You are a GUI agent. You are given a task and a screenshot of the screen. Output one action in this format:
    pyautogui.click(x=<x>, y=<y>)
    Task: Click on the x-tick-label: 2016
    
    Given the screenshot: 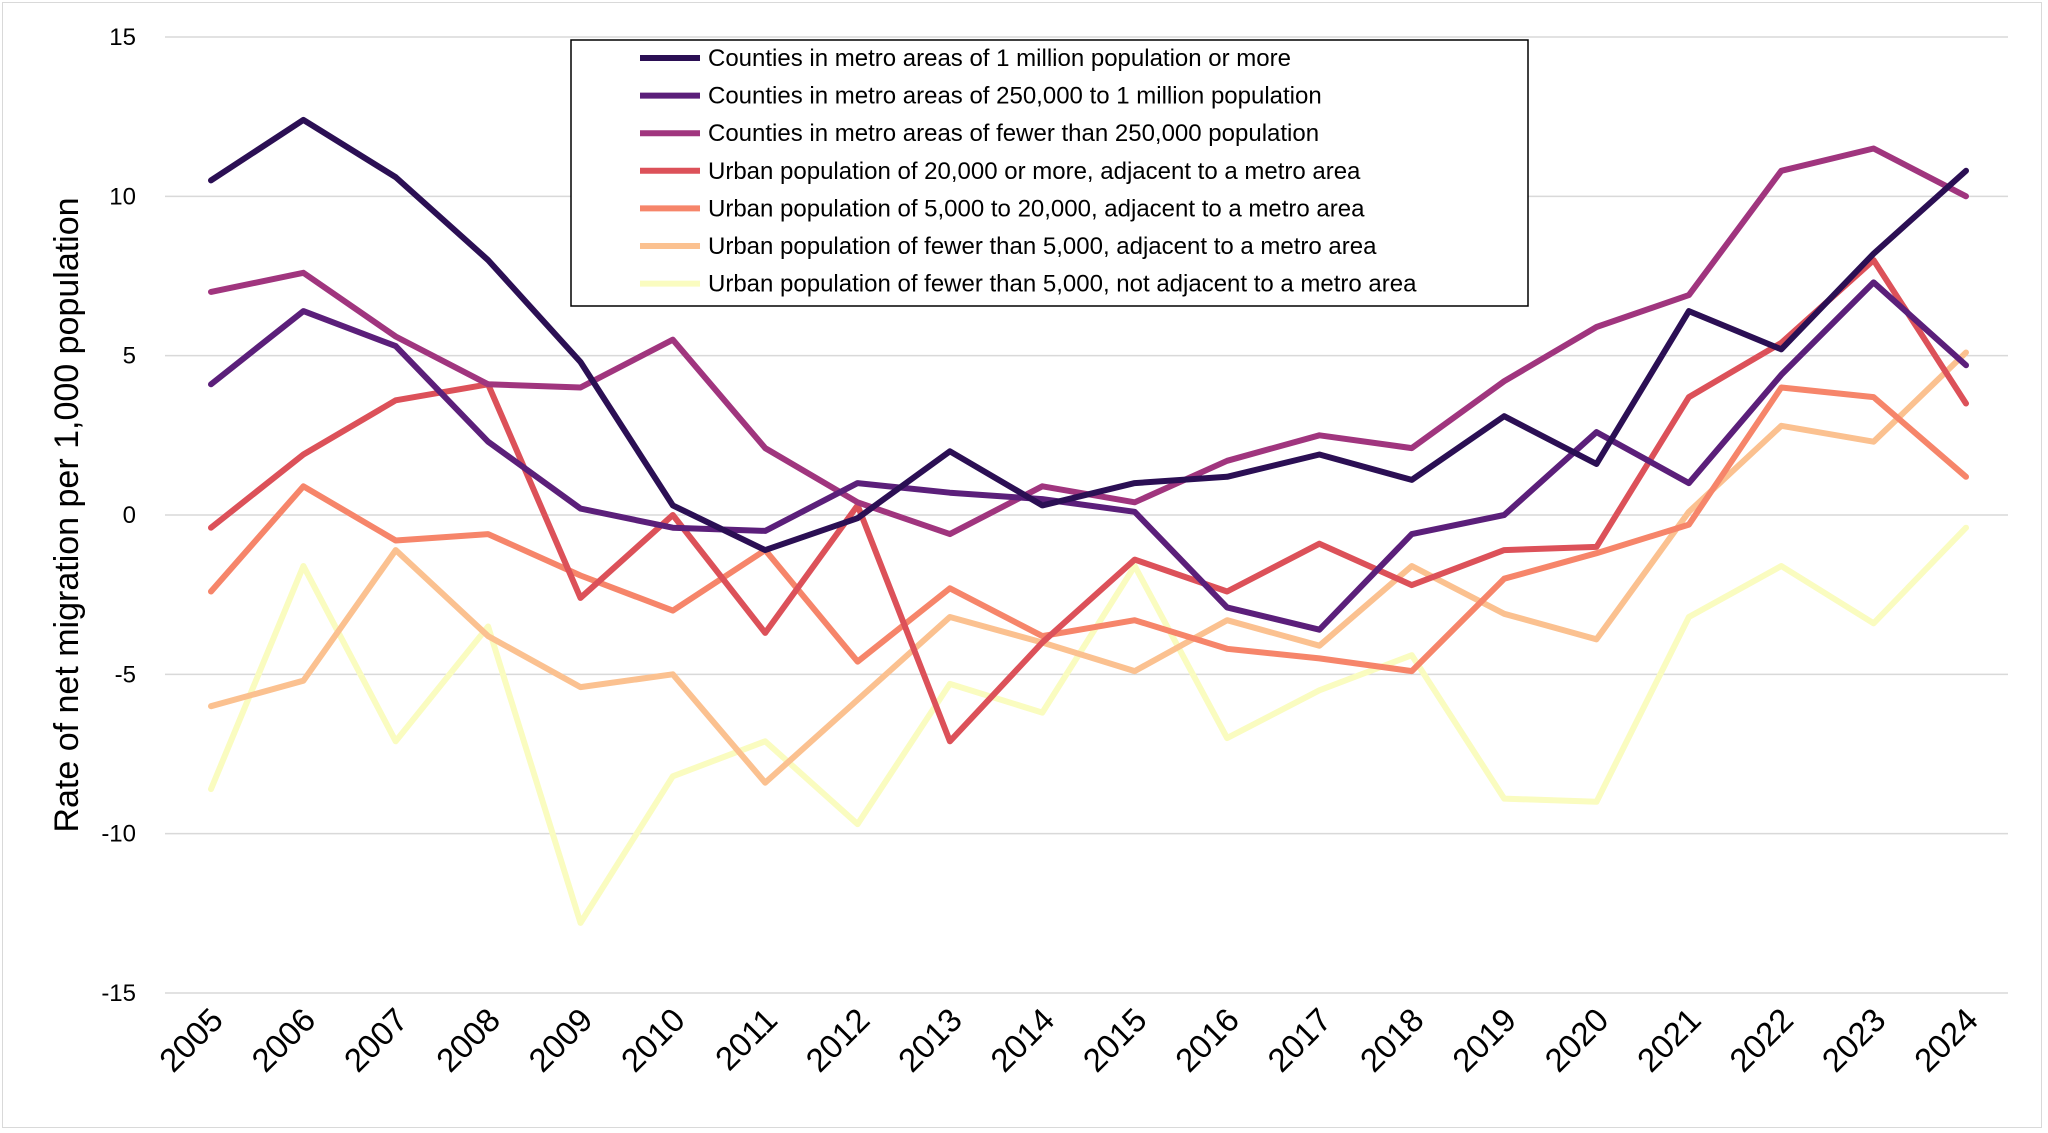 What is the action you would take?
    pyautogui.click(x=1207, y=1040)
    